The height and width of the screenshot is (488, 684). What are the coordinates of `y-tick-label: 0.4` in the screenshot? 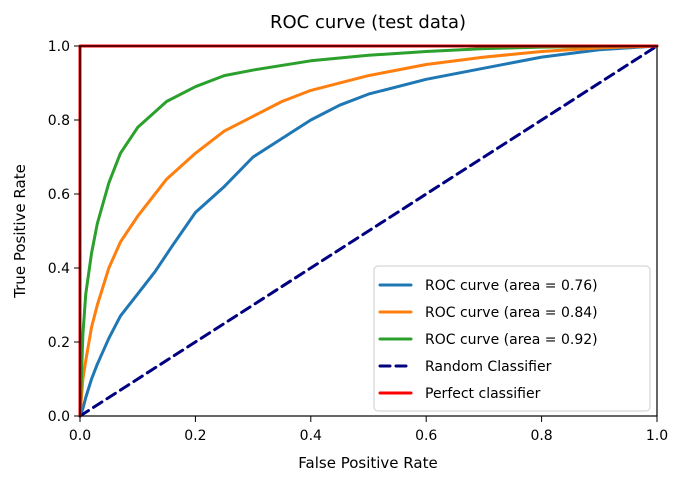 It's located at (59, 269).